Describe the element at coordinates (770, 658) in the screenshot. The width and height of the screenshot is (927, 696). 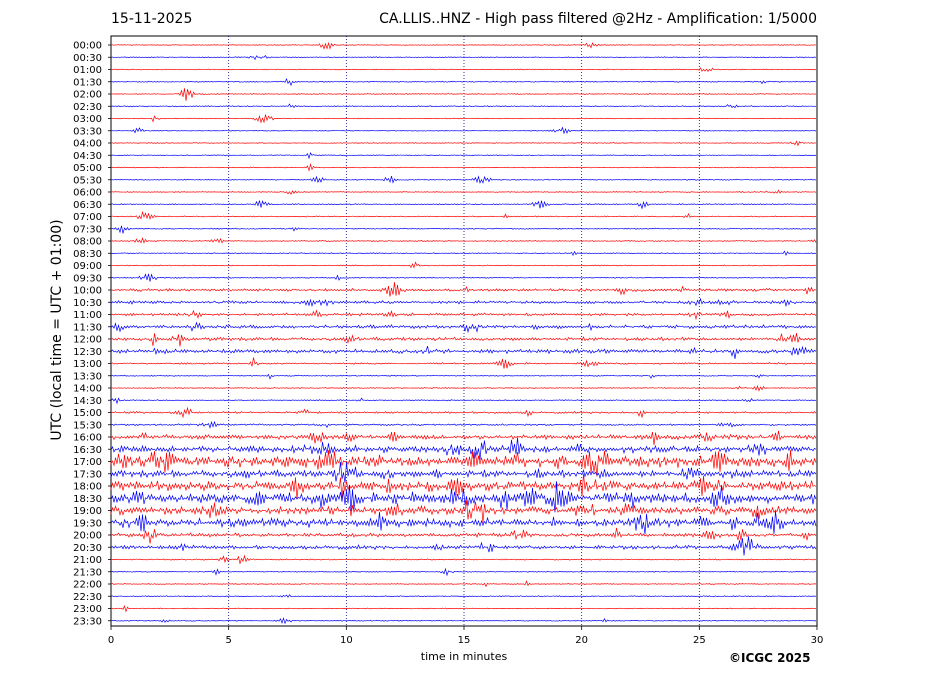
I see `copyright-label: ©ICGC 2025` at that location.